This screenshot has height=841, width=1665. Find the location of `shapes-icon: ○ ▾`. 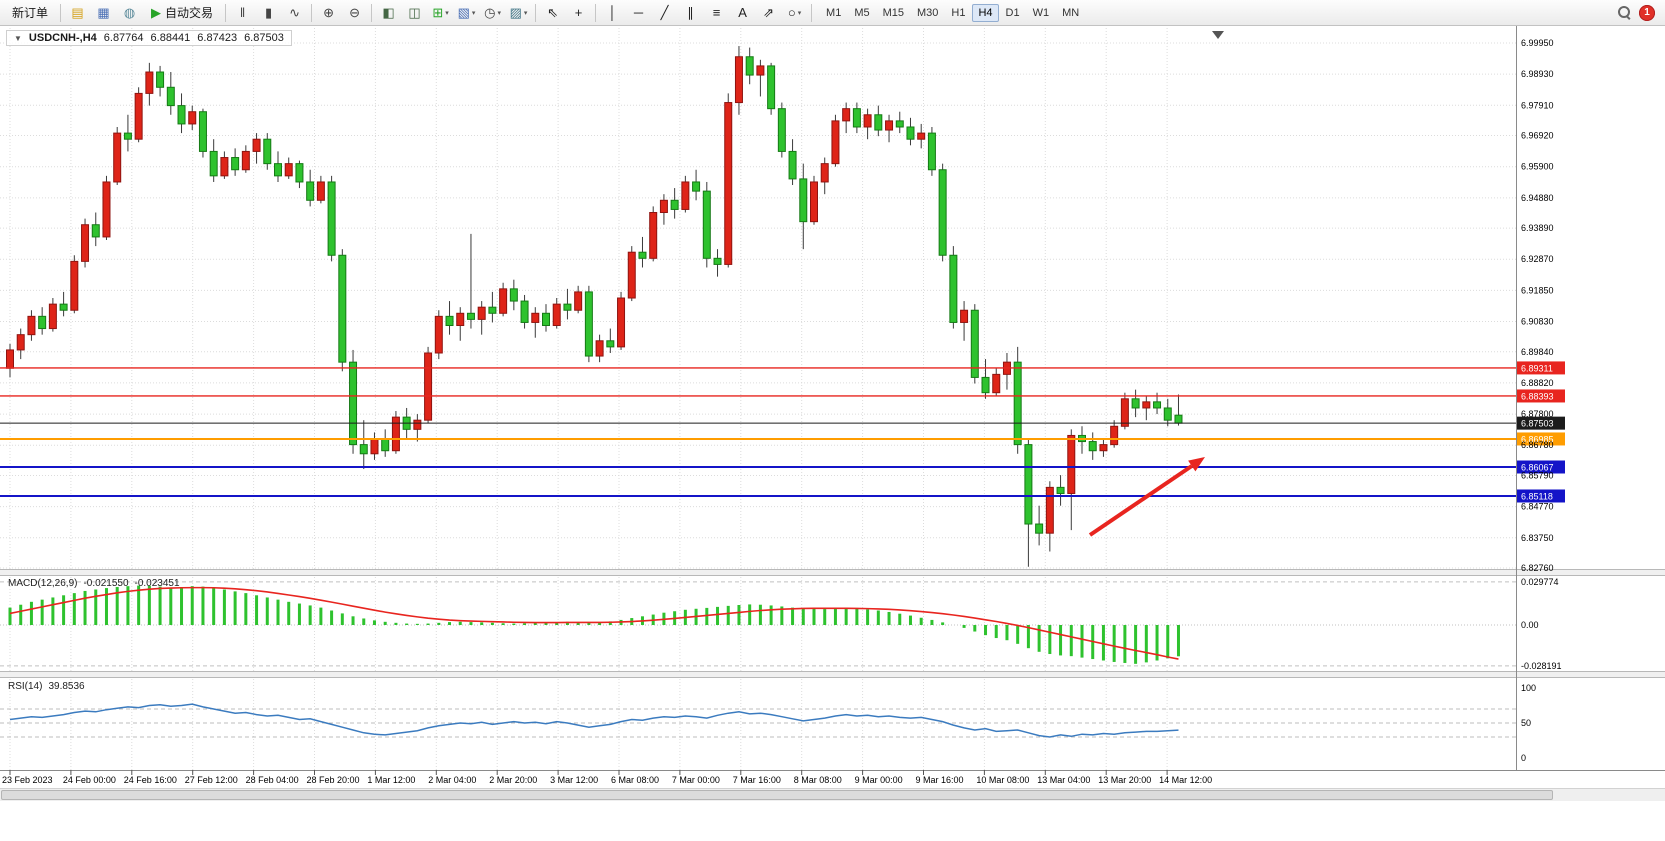

shapes-icon: ○ ▾ is located at coordinates (794, 13).